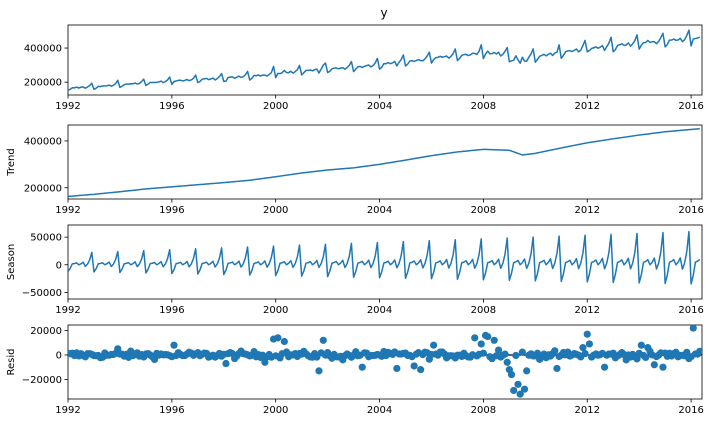 The width and height of the screenshot is (711, 424). What do you see at coordinates (46, 238) in the screenshot?
I see `y-tick-label: 50000` at bounding box center [46, 238].